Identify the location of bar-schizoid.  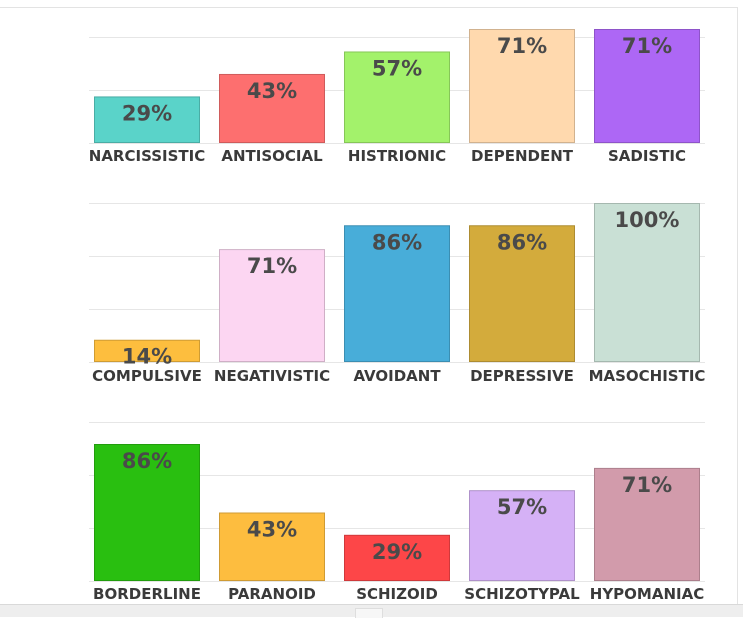
(397, 557).